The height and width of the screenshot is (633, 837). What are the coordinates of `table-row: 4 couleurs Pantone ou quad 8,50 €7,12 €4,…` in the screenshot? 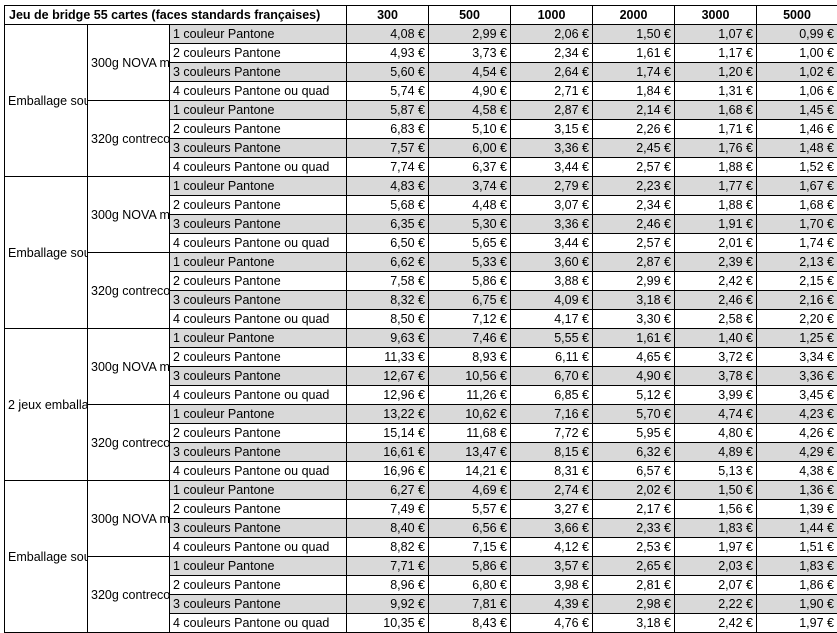 It's located at (421, 319).